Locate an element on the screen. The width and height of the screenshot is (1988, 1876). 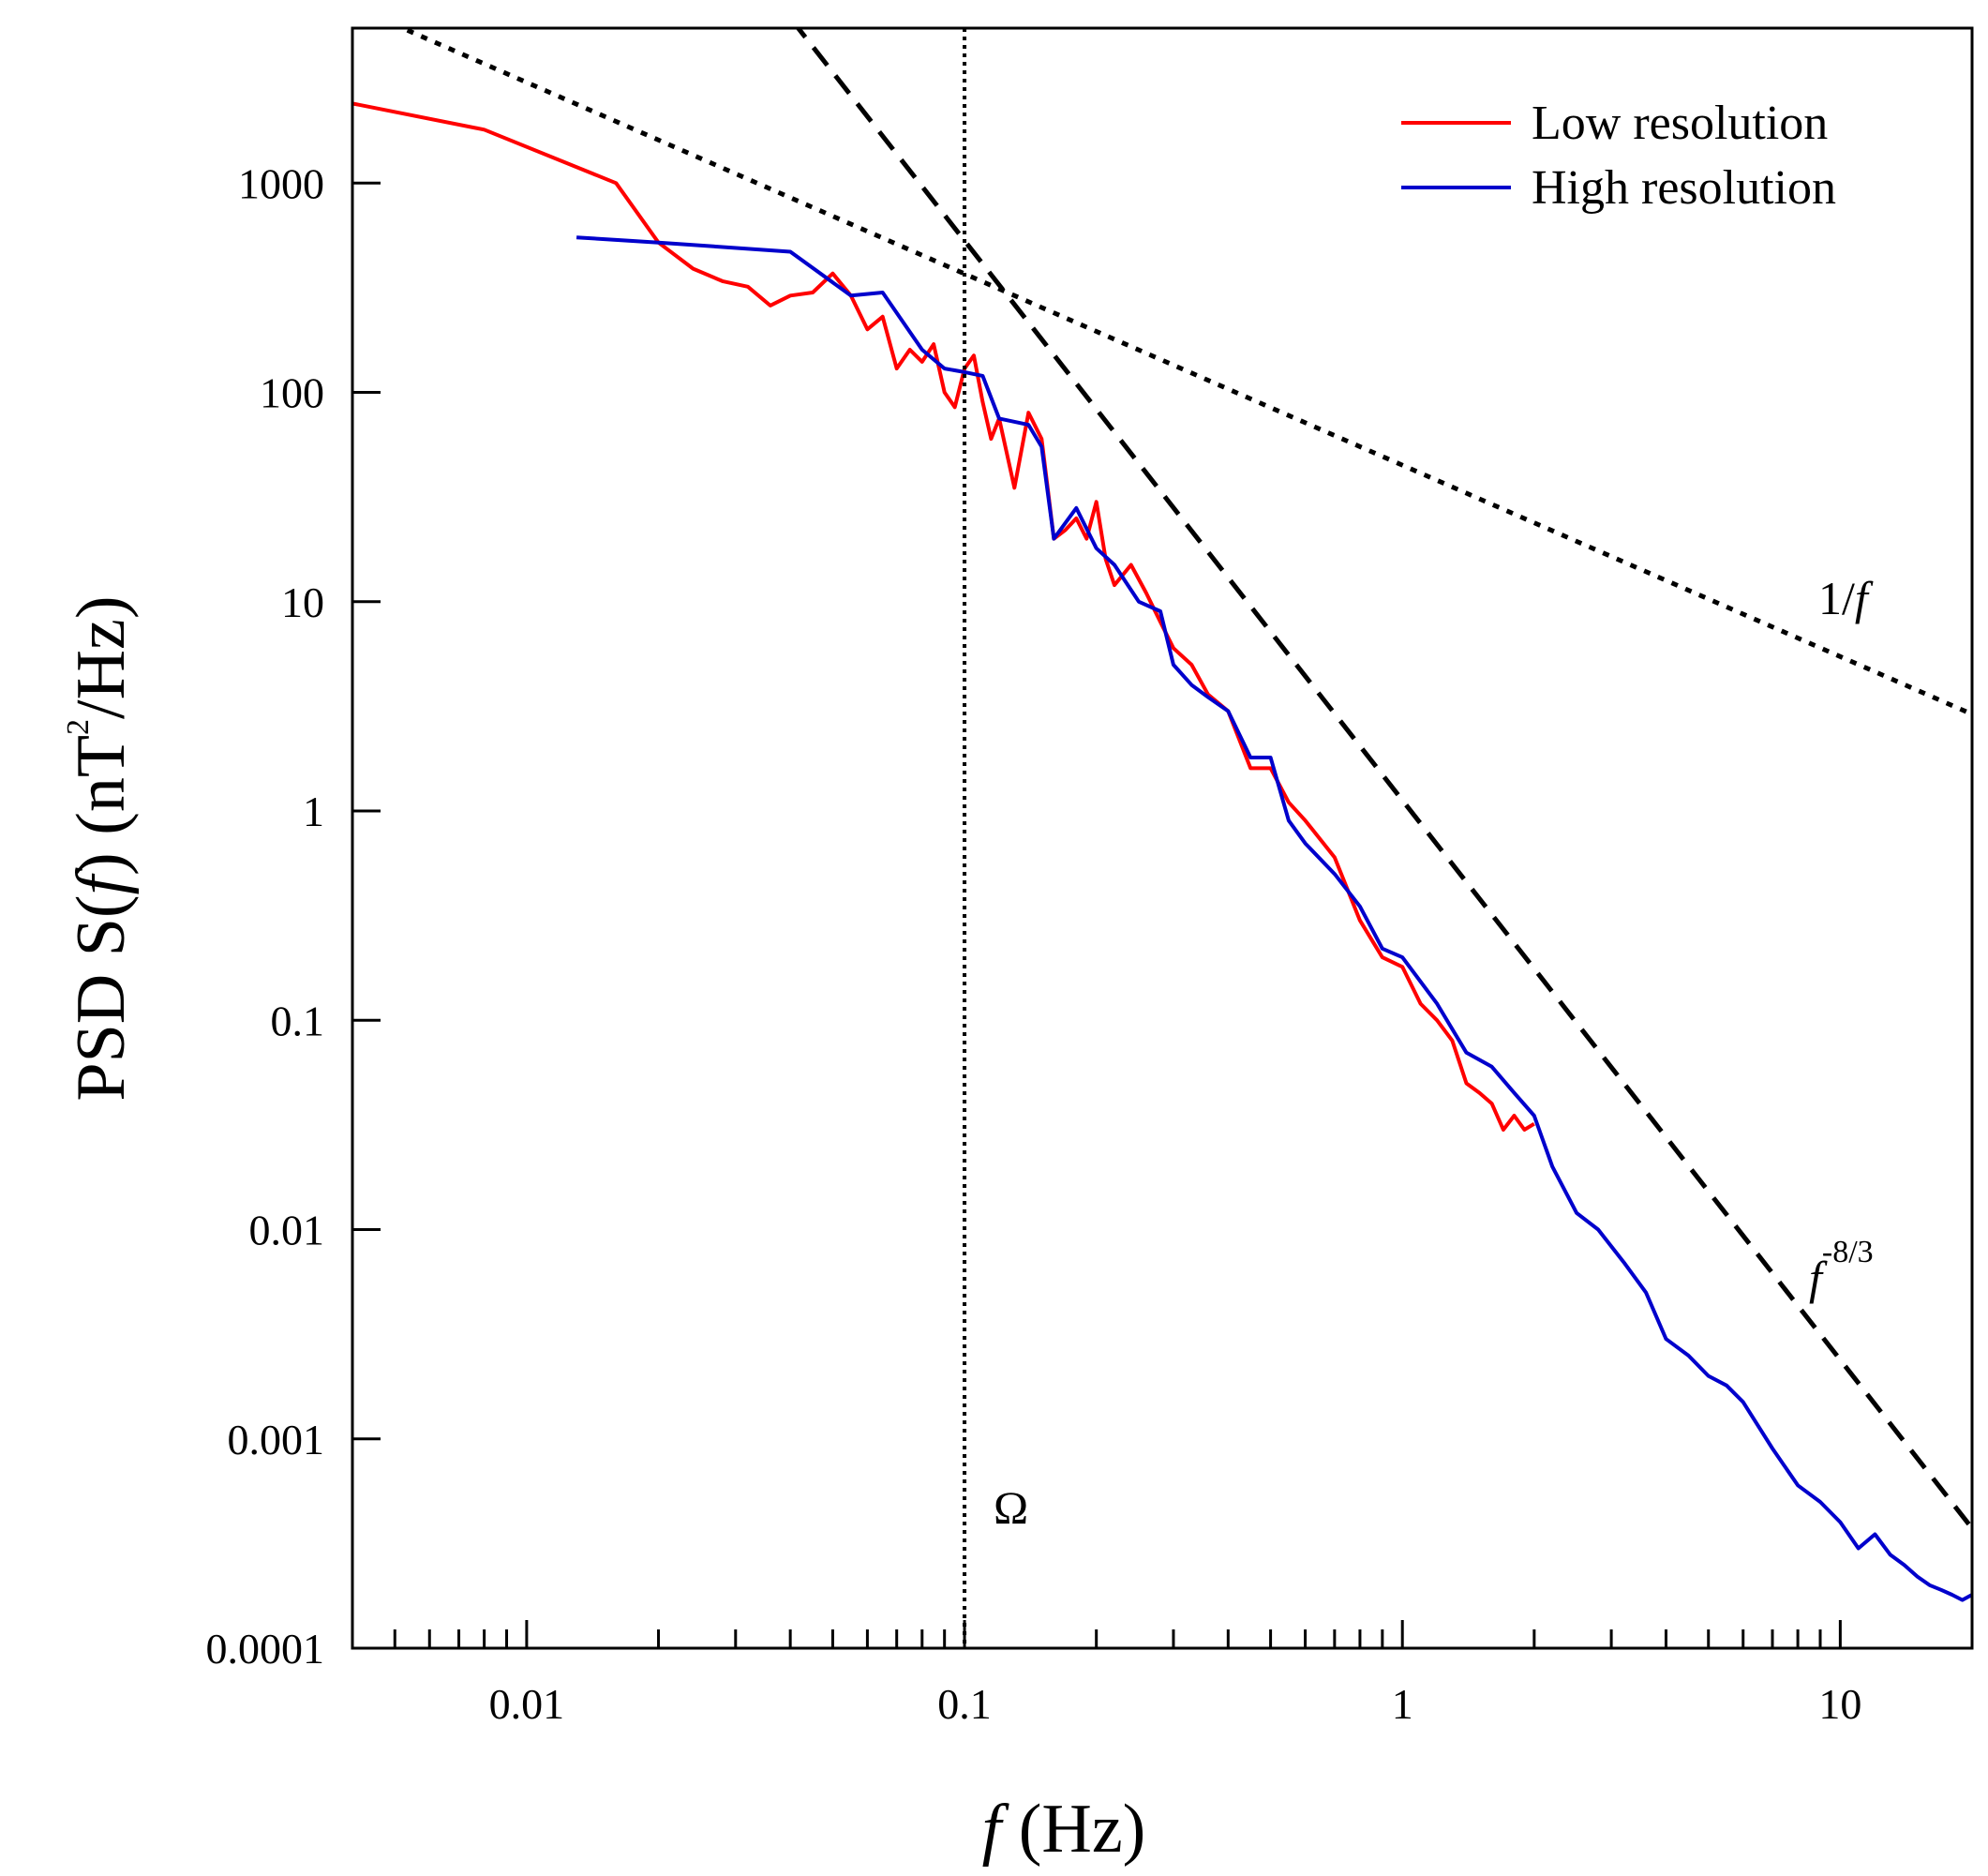
legend-label-high: High resolution is located at coordinates (1684, 188).